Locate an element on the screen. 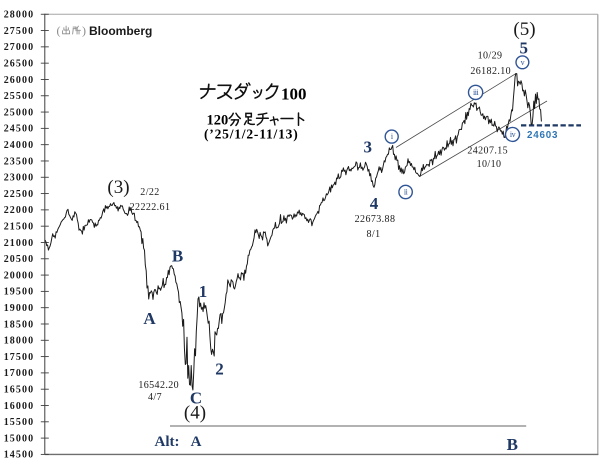 The height and width of the screenshot is (464, 604). svg-text: iii is located at coordinates (476, 92).